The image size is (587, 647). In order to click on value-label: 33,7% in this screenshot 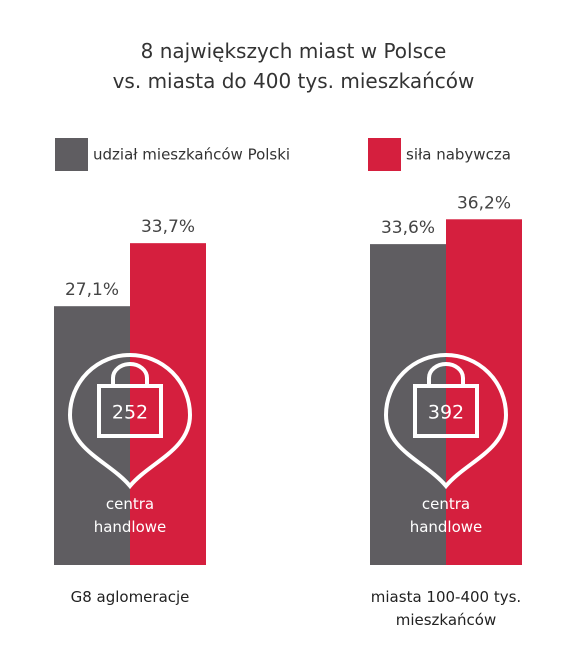, I will do `click(168, 227)`.